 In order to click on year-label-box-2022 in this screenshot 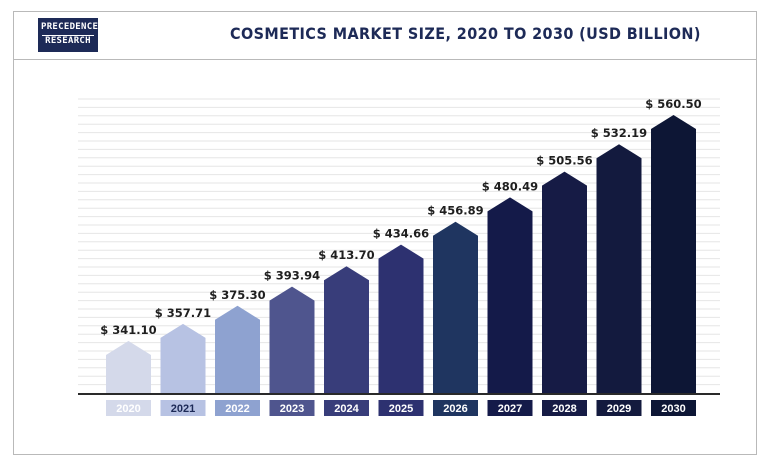, I will do `click(237, 408)`.